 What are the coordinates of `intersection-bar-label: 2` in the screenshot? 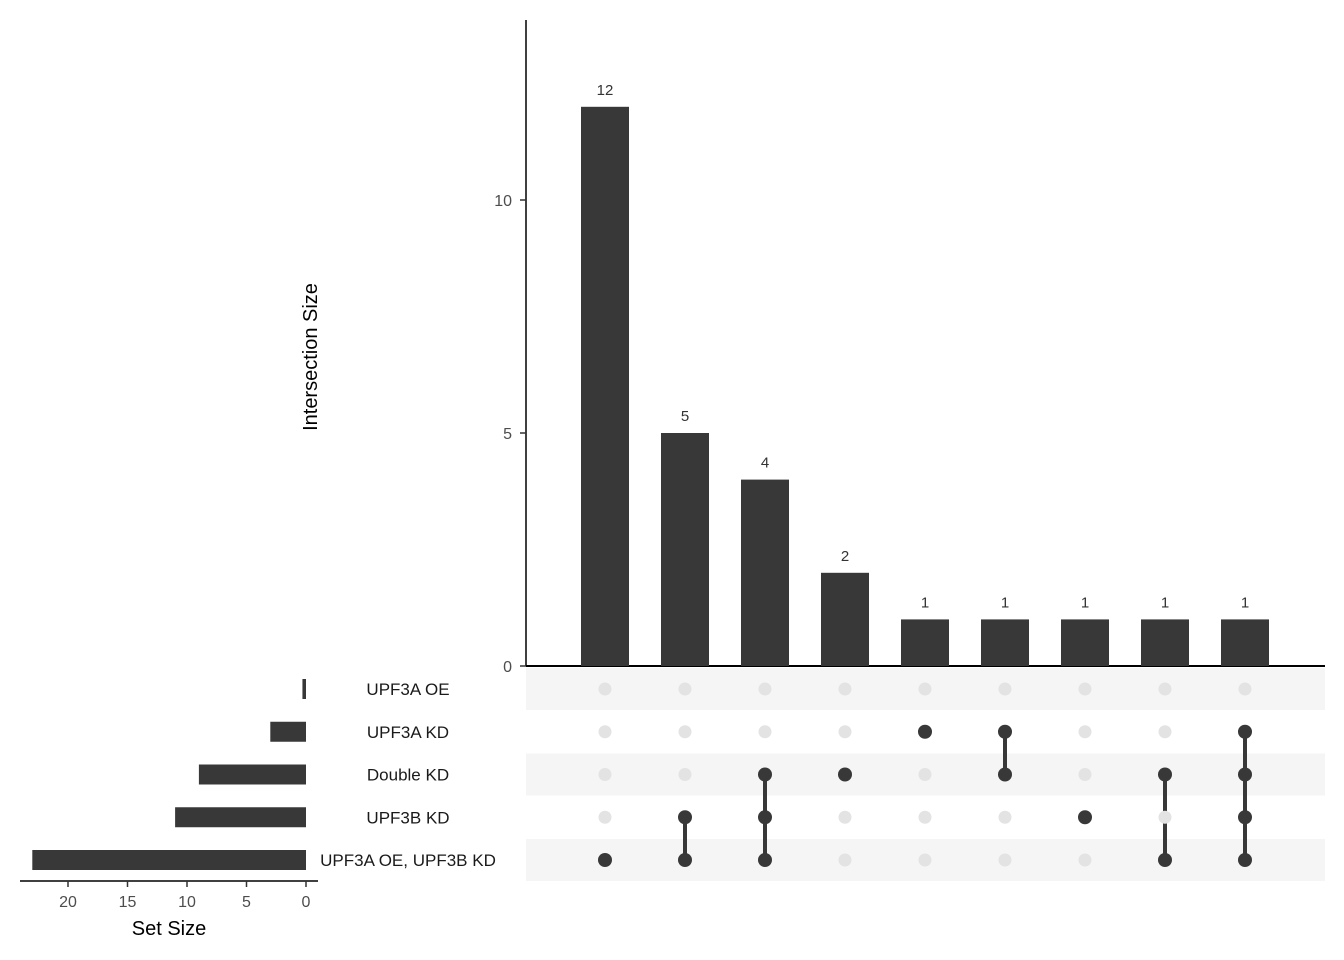 It's located at (845, 556).